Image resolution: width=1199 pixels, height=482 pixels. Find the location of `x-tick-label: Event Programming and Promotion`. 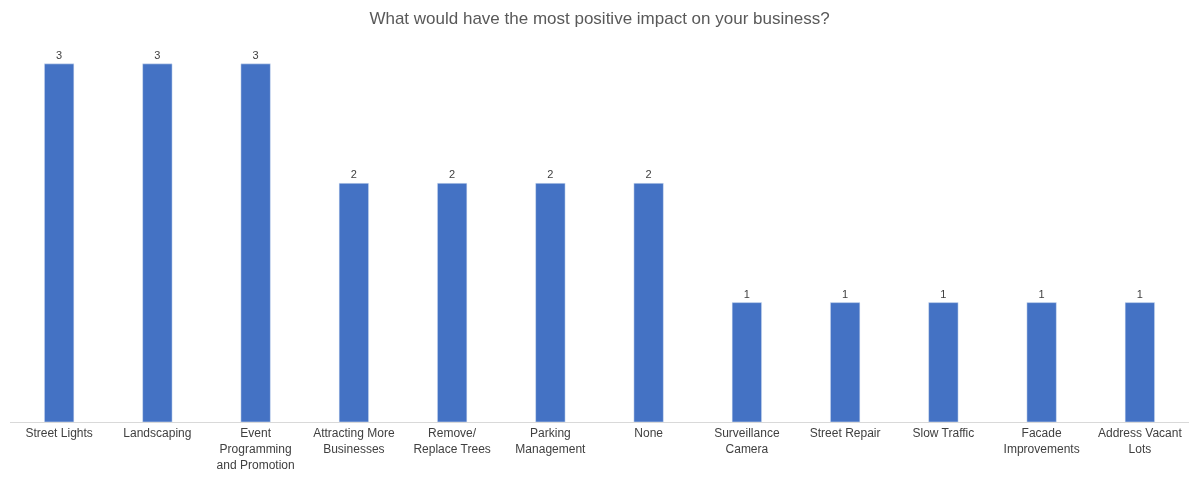

x-tick-label: Event Programming and Promotion is located at coordinates (255, 449).